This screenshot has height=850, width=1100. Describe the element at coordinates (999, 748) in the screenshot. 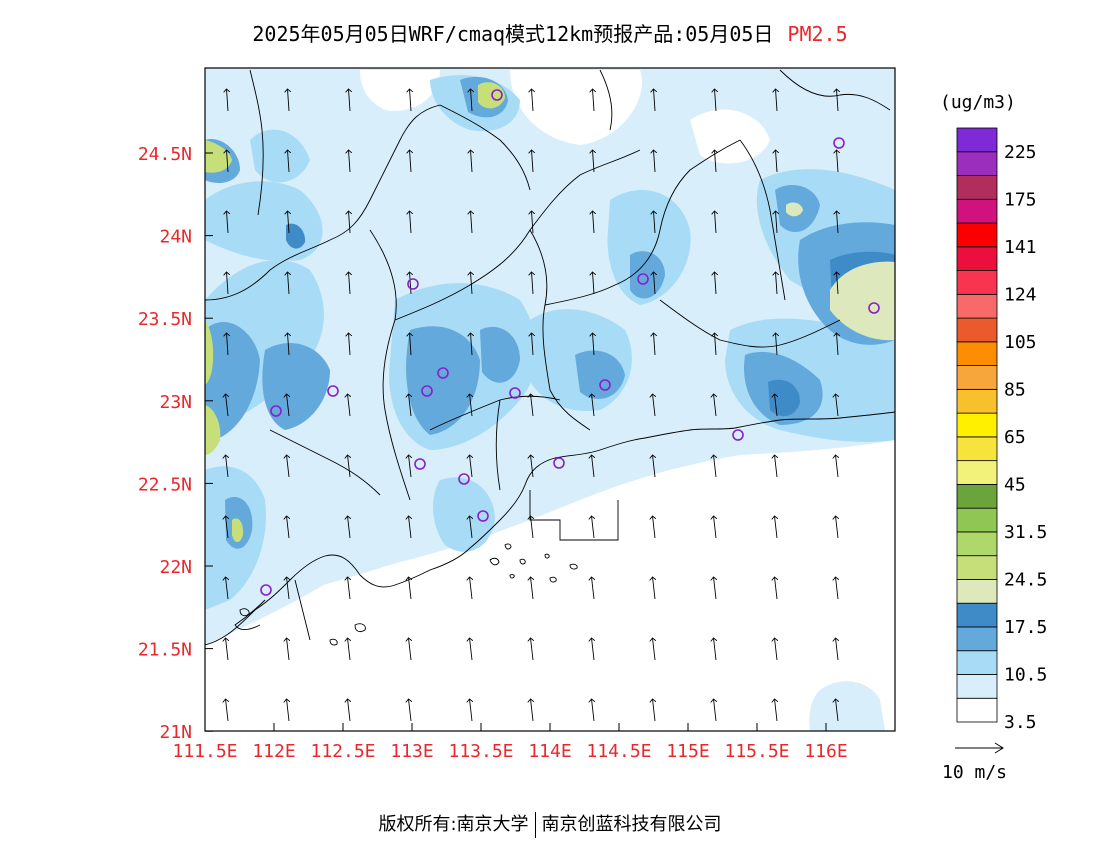

I see `wind-legend-arrowhead` at that location.